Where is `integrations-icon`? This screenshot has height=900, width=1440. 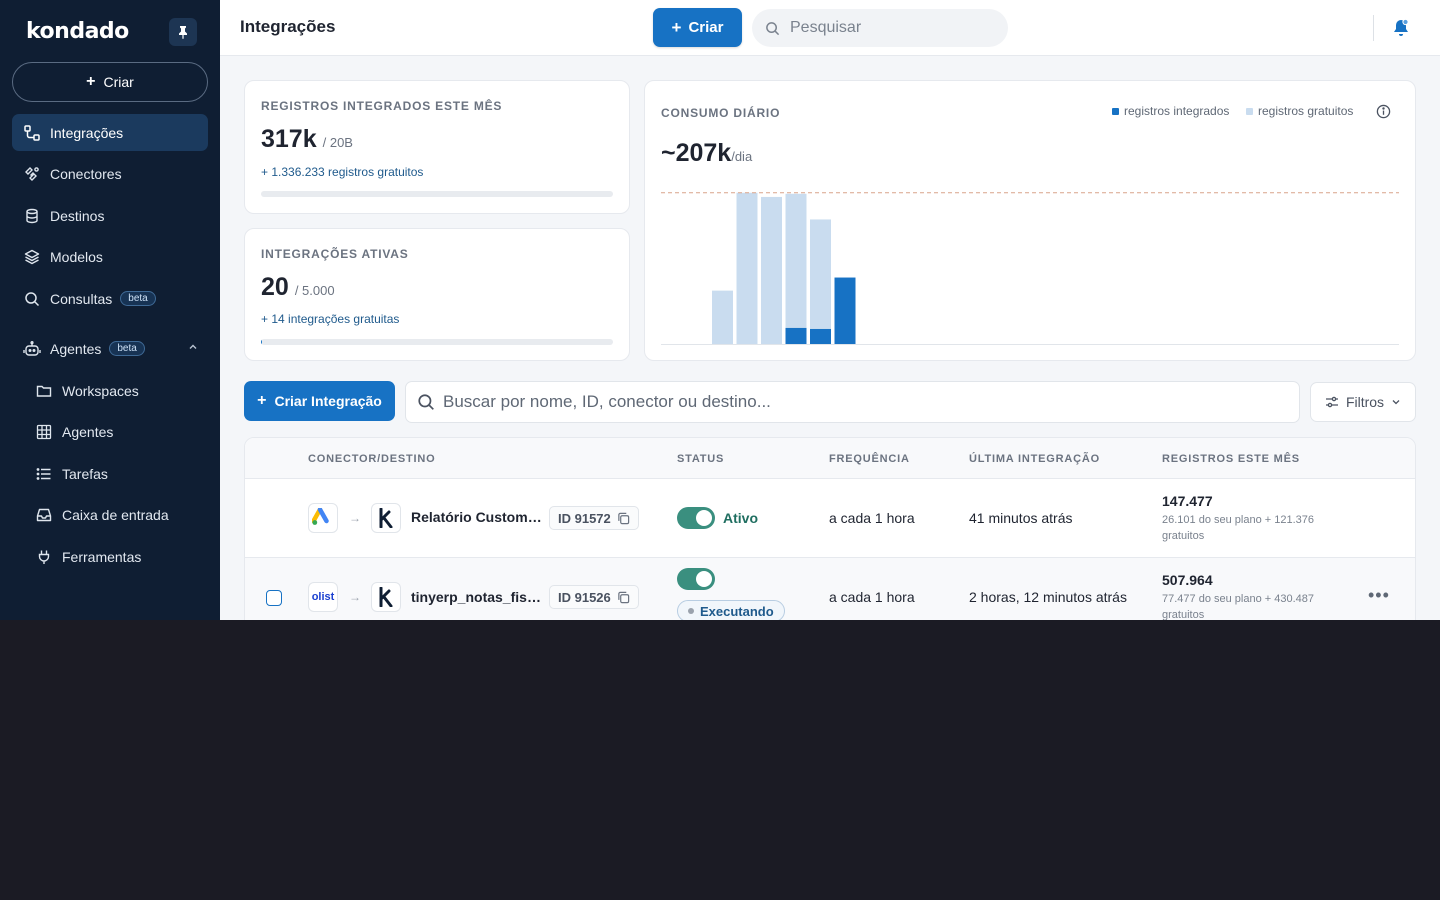 integrations-icon is located at coordinates (32, 133).